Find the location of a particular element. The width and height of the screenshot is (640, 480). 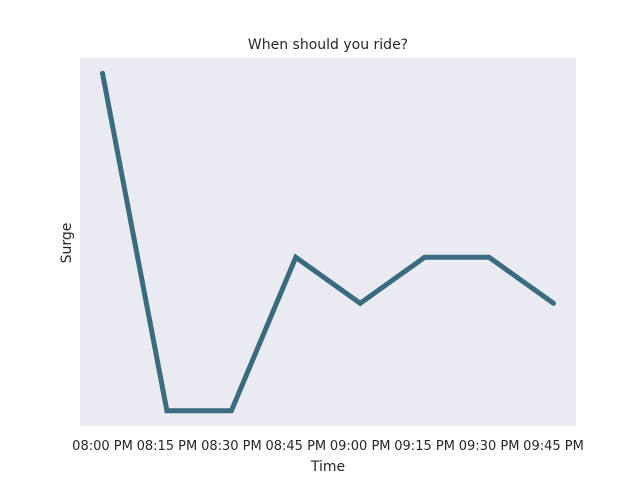

x-axis-label: Time is located at coordinates (327, 467).